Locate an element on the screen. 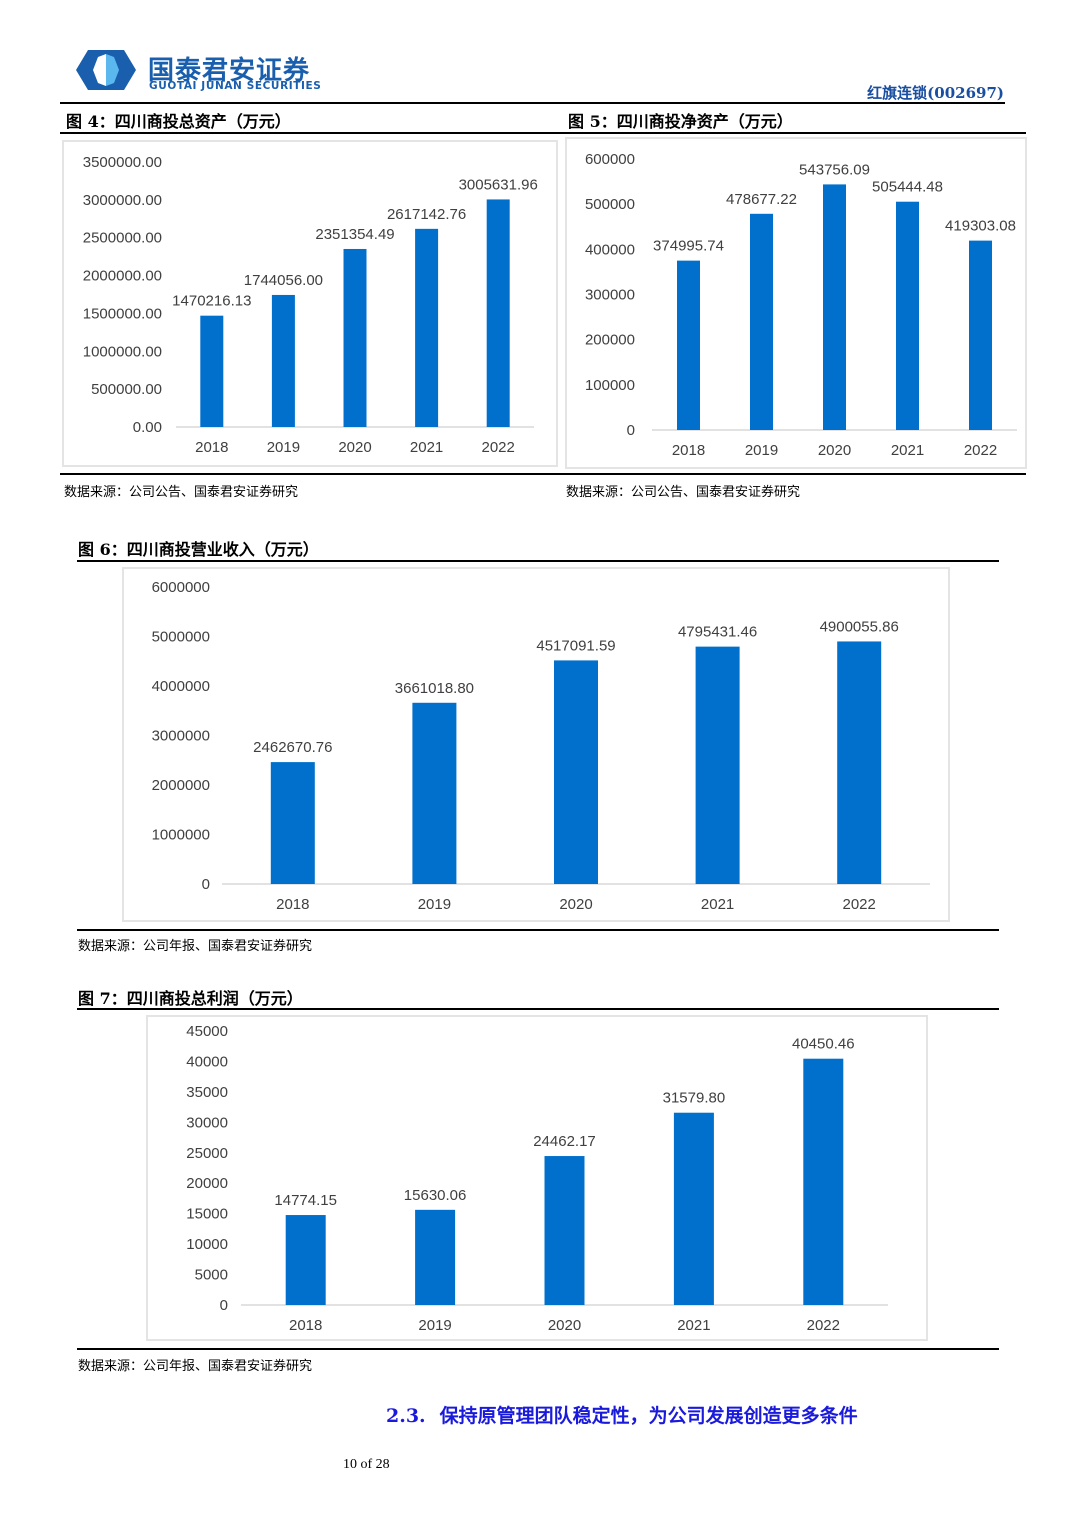 The height and width of the screenshot is (1527, 1080). data-label: 1744056.00 is located at coordinates (283, 280).